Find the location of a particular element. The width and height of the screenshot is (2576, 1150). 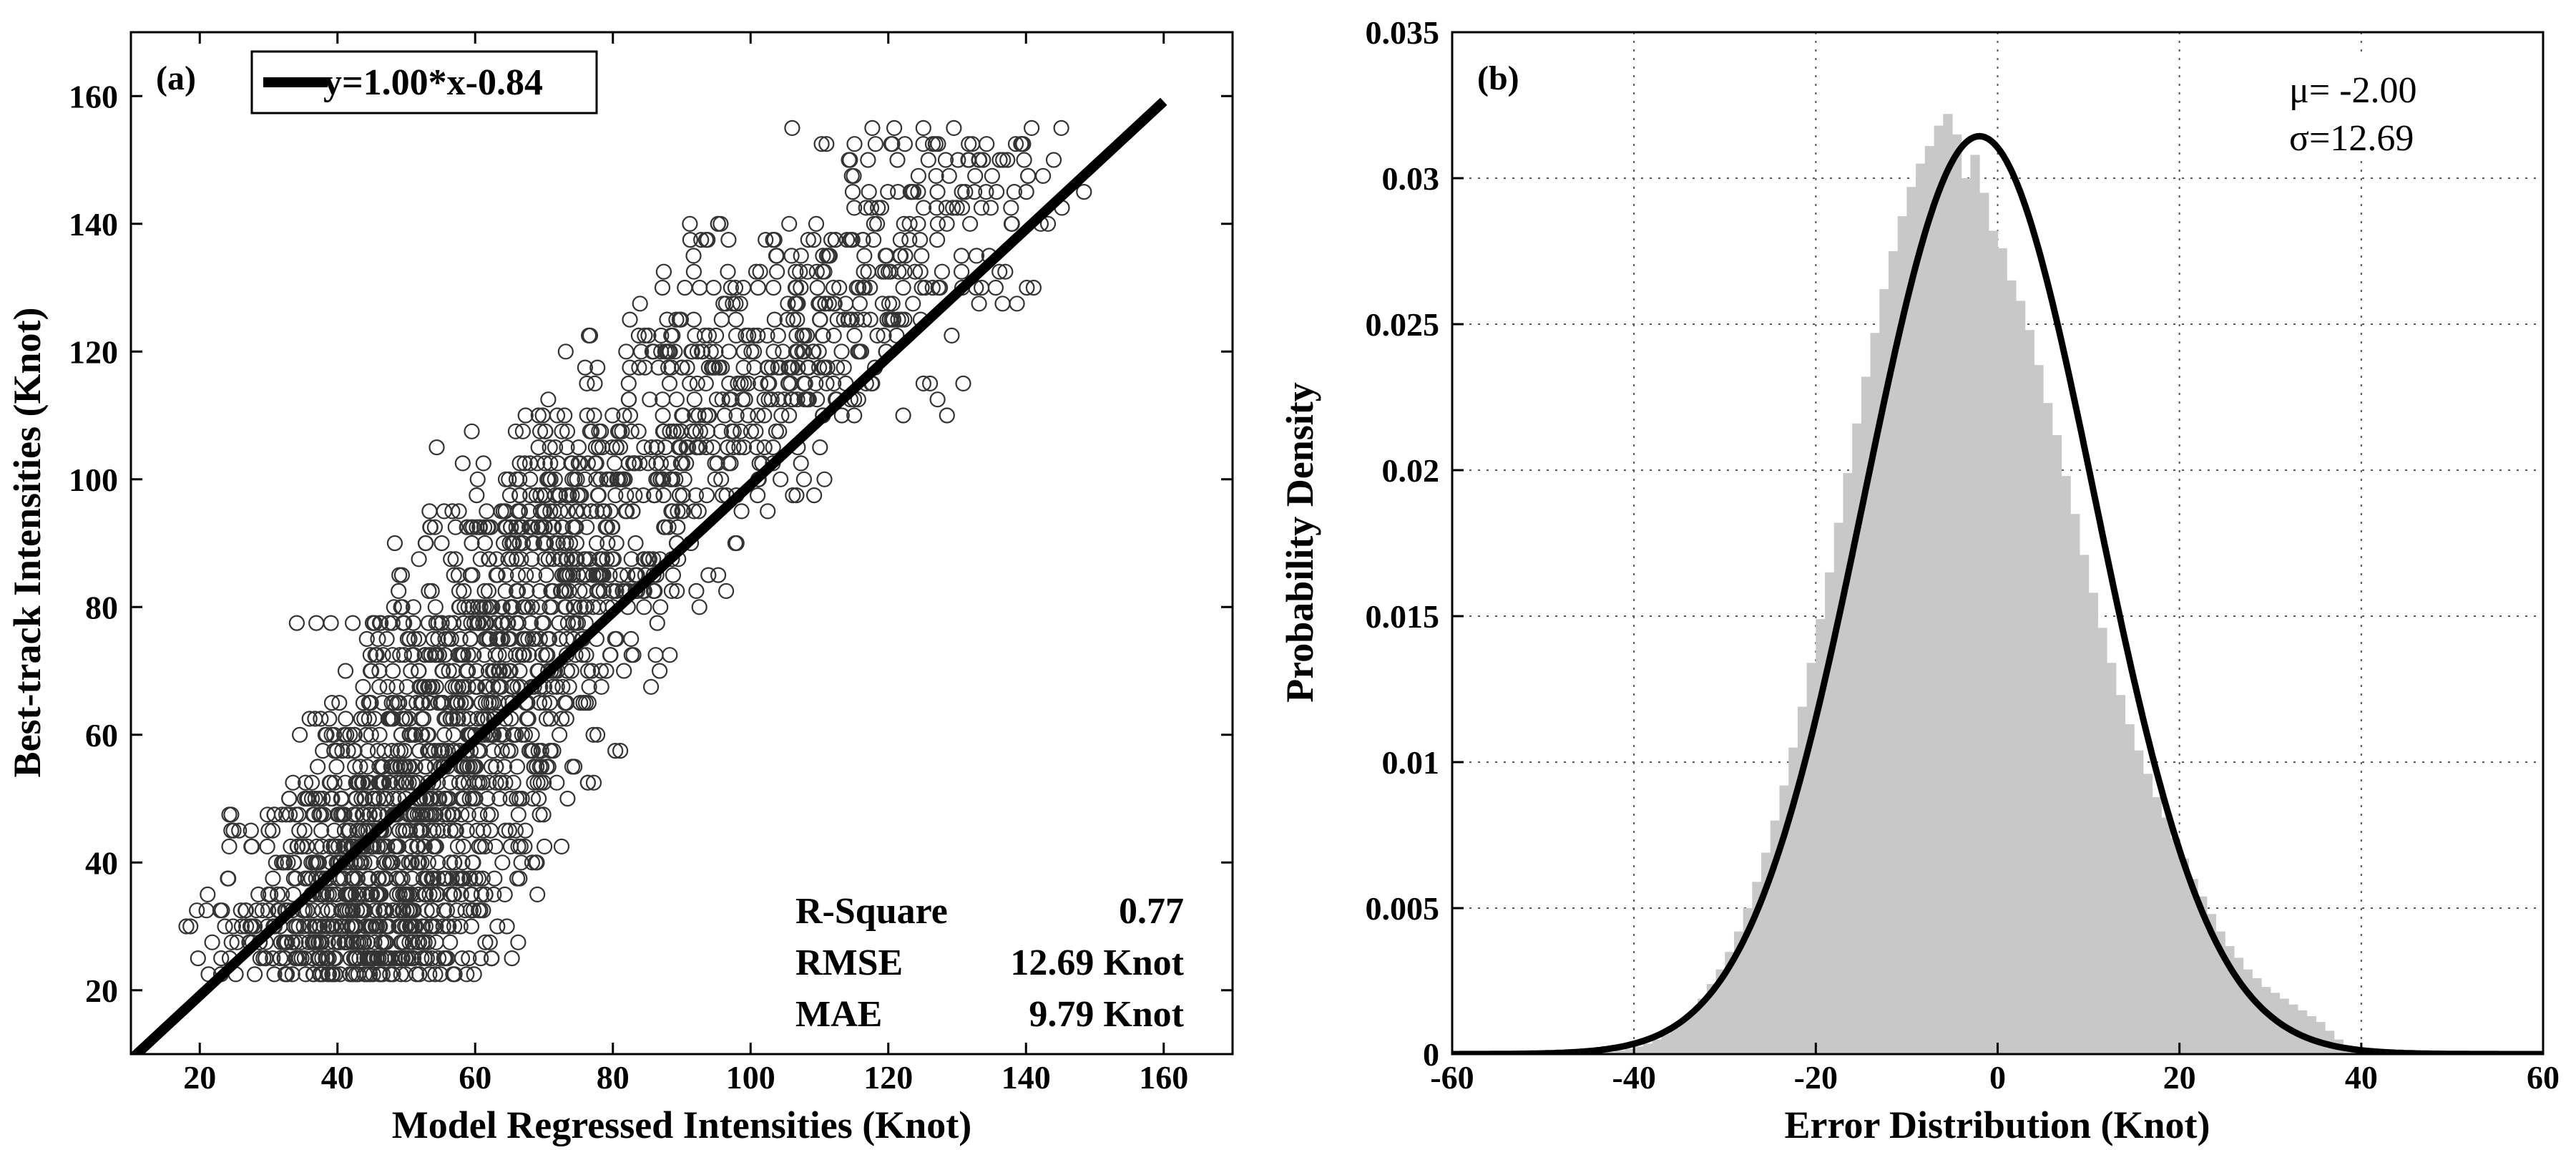

y-tick-label-b: 0.015 is located at coordinates (1403, 616).